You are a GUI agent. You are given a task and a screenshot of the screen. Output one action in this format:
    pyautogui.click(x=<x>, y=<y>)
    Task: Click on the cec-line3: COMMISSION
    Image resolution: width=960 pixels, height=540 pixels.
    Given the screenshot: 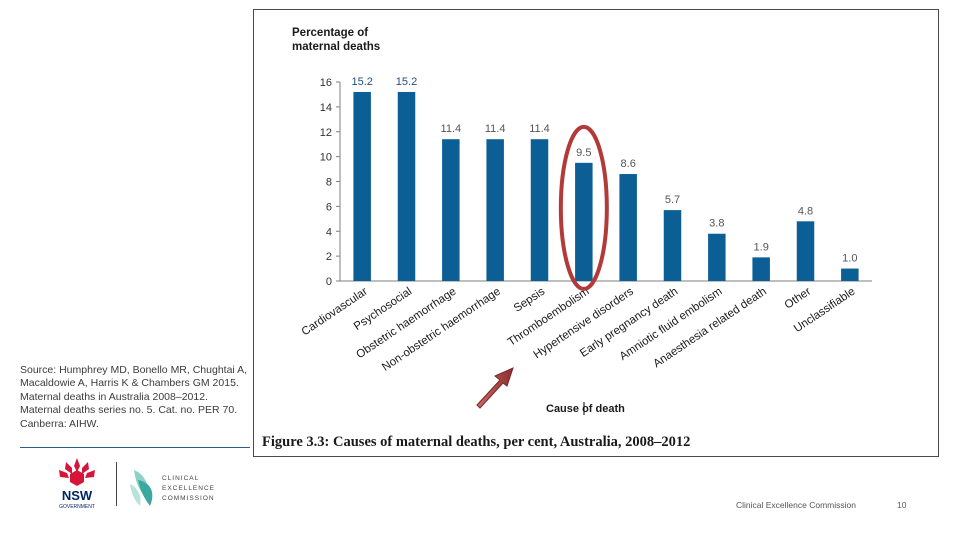 What is the action you would take?
    pyautogui.click(x=188, y=498)
    